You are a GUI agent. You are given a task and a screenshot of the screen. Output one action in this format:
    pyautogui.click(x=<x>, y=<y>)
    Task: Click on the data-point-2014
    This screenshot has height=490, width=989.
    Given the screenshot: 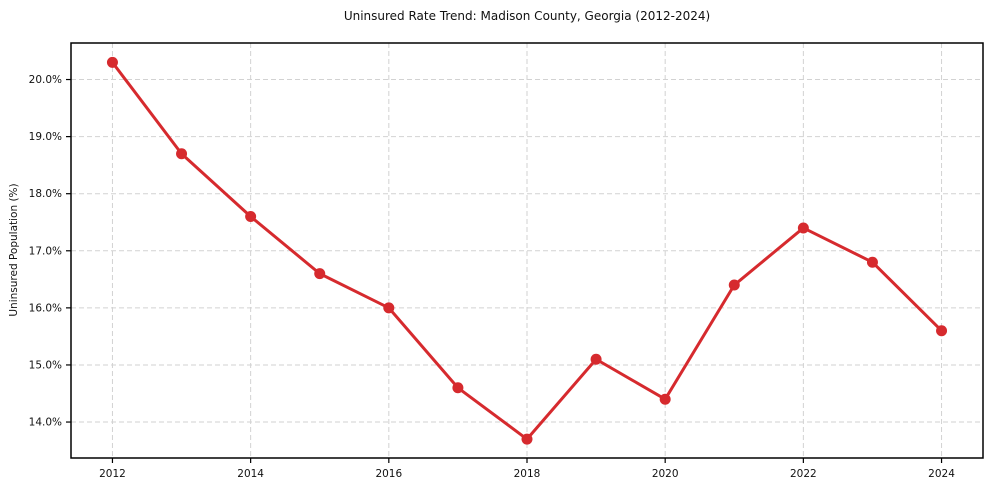 What is the action you would take?
    pyautogui.click(x=251, y=217)
    